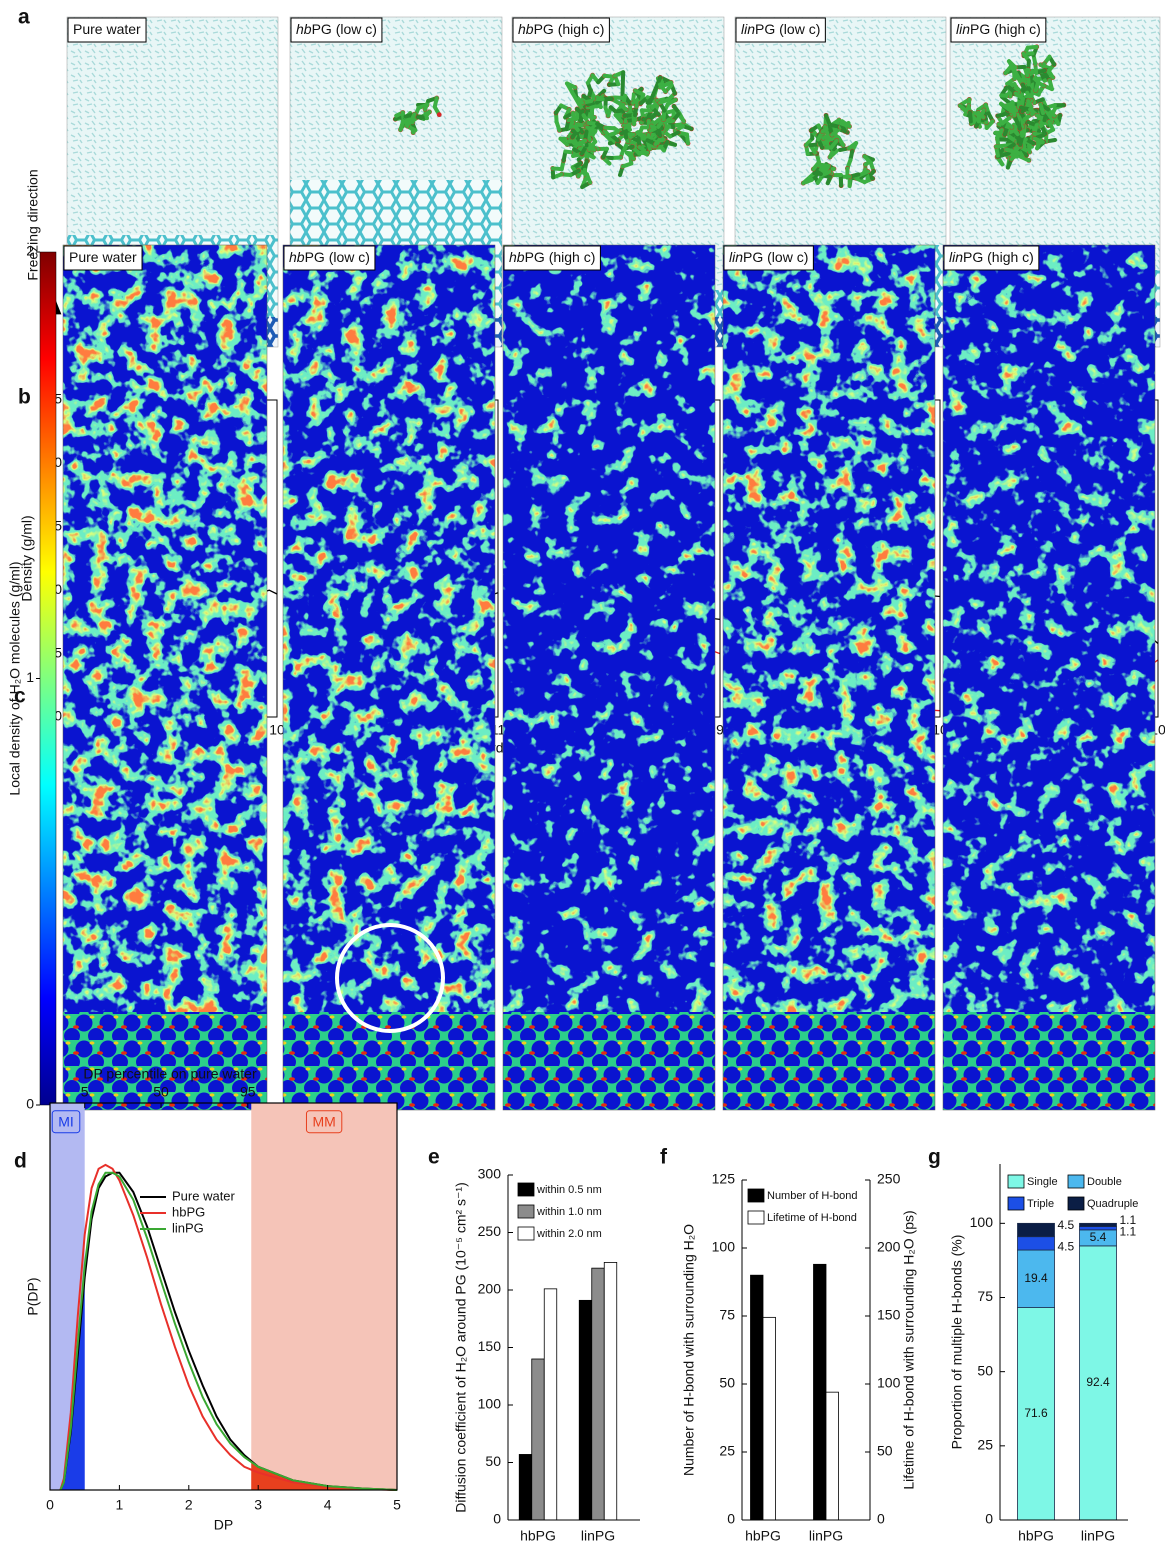  What do you see at coordinates (1128, 1231) in the screenshot?
I see `value-label: 1.1` at bounding box center [1128, 1231].